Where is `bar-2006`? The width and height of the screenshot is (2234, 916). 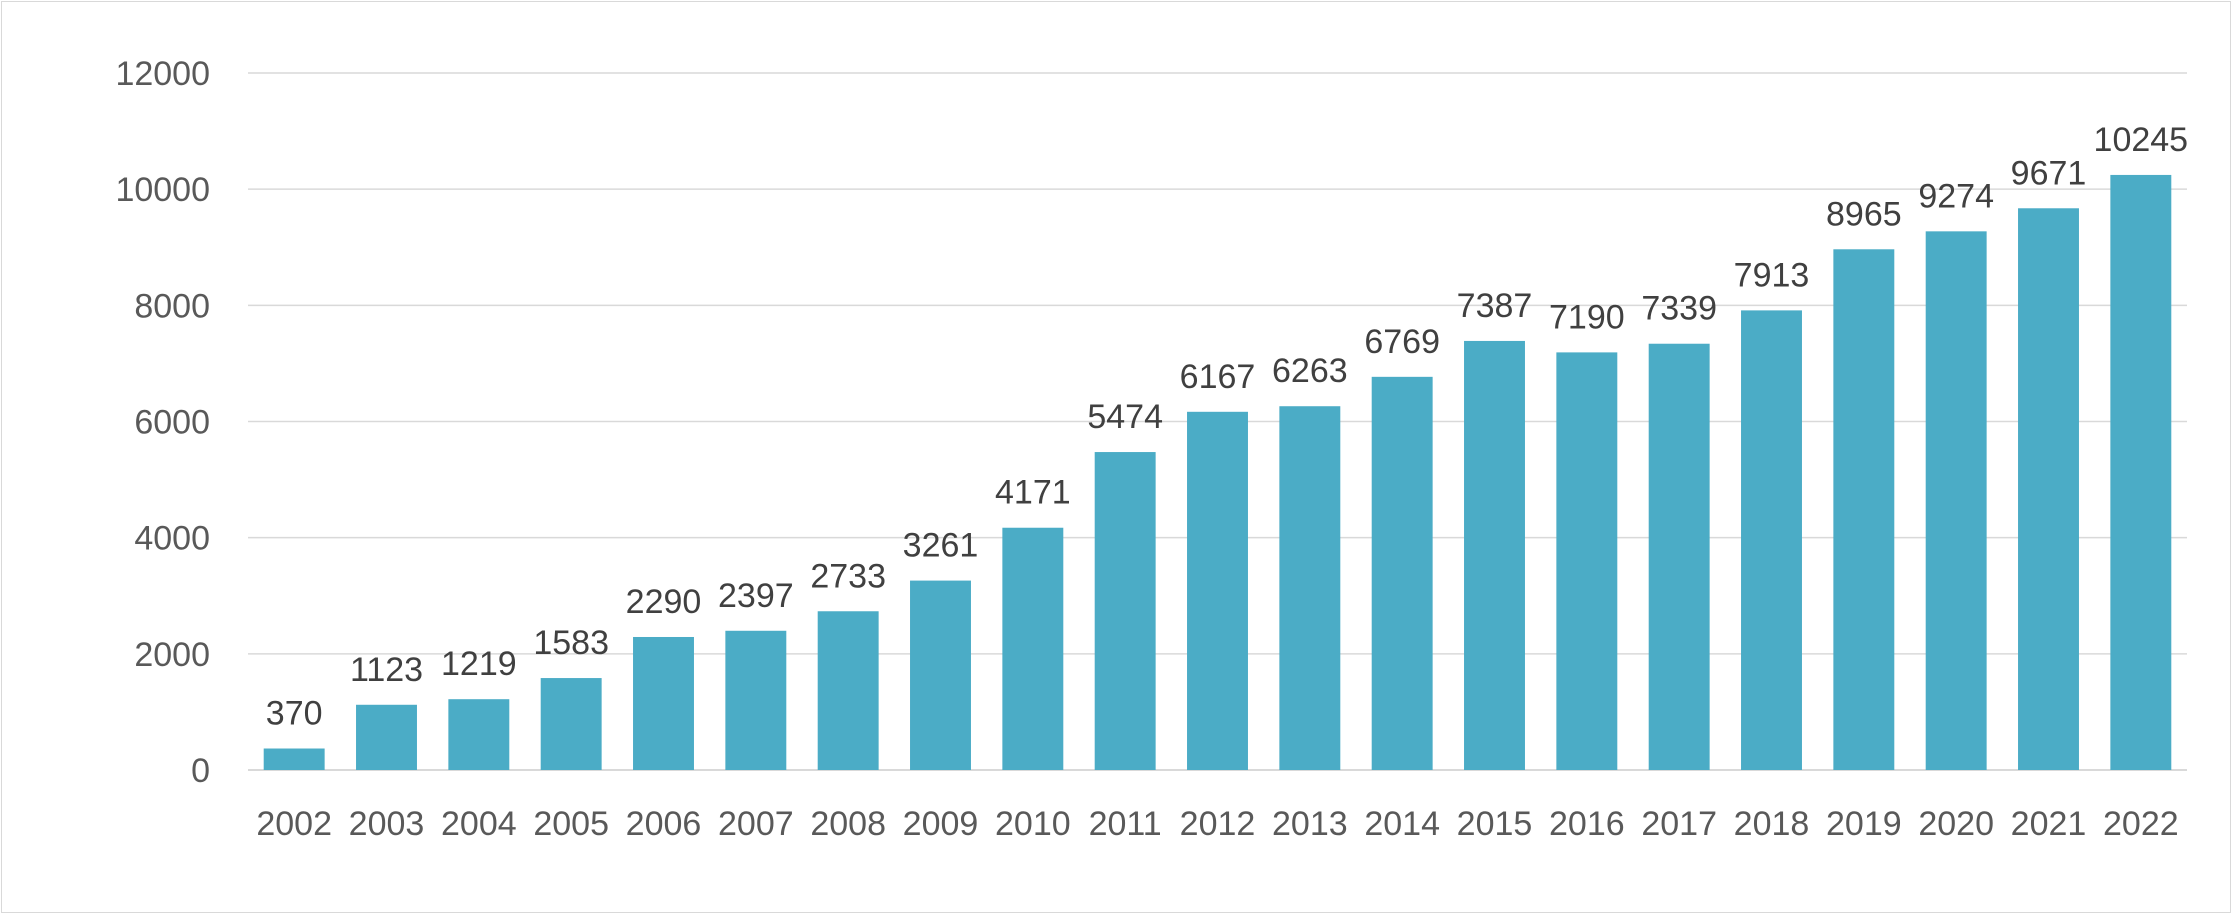 bar-2006 is located at coordinates (663, 703).